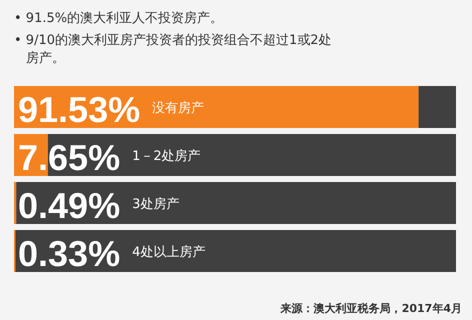 Image resolution: width=472 pixels, height=320 pixels. Describe the element at coordinates (119, 18) in the screenshot. I see `chart-title: • 91.5%的澳大利亚人不投资房产。` at that location.